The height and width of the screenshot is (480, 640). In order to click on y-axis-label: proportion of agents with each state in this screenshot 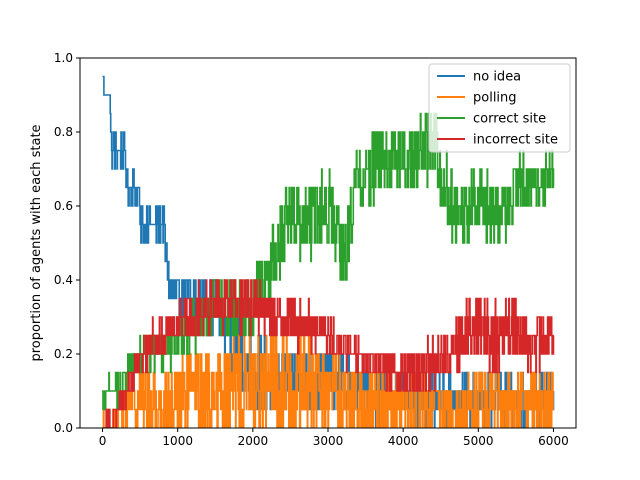, I will do `click(36, 242)`.